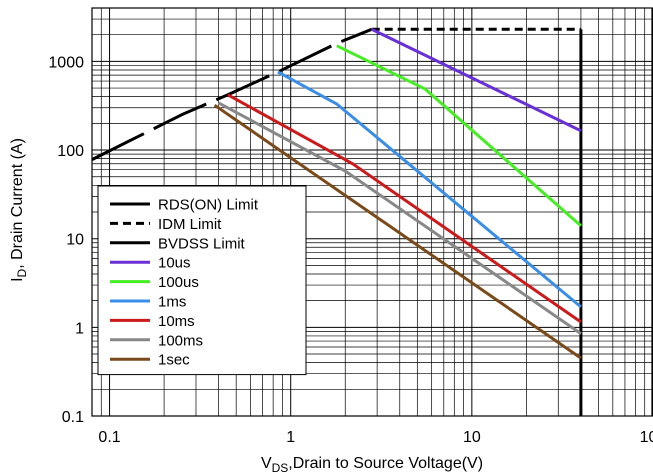 This screenshot has height=474, width=653. What do you see at coordinates (176, 321) in the screenshot?
I see `legend-label: 10ms` at bounding box center [176, 321].